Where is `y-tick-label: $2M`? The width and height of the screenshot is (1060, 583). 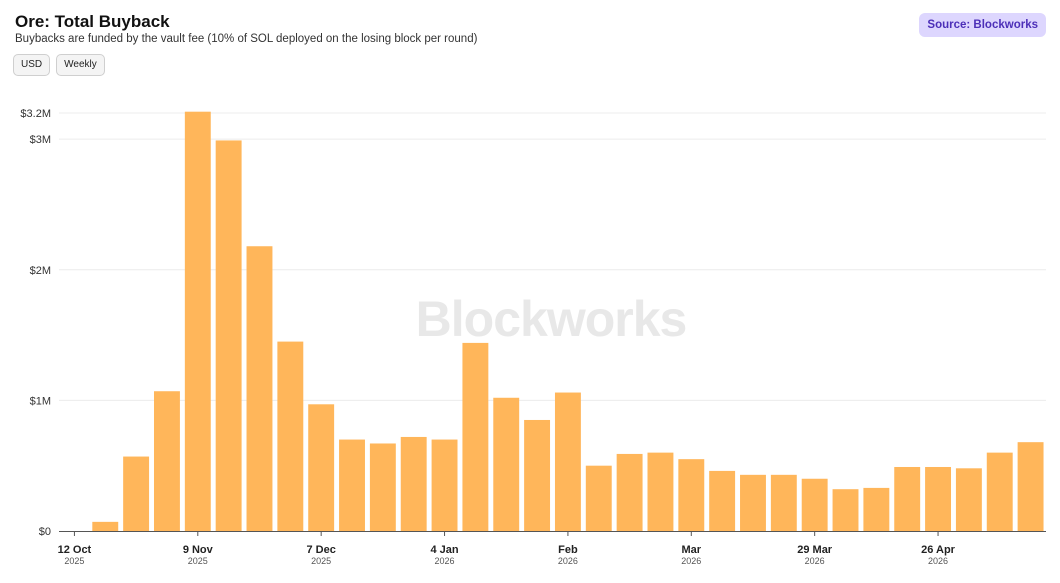
y-tick-label: $2M is located at coordinates (40, 271).